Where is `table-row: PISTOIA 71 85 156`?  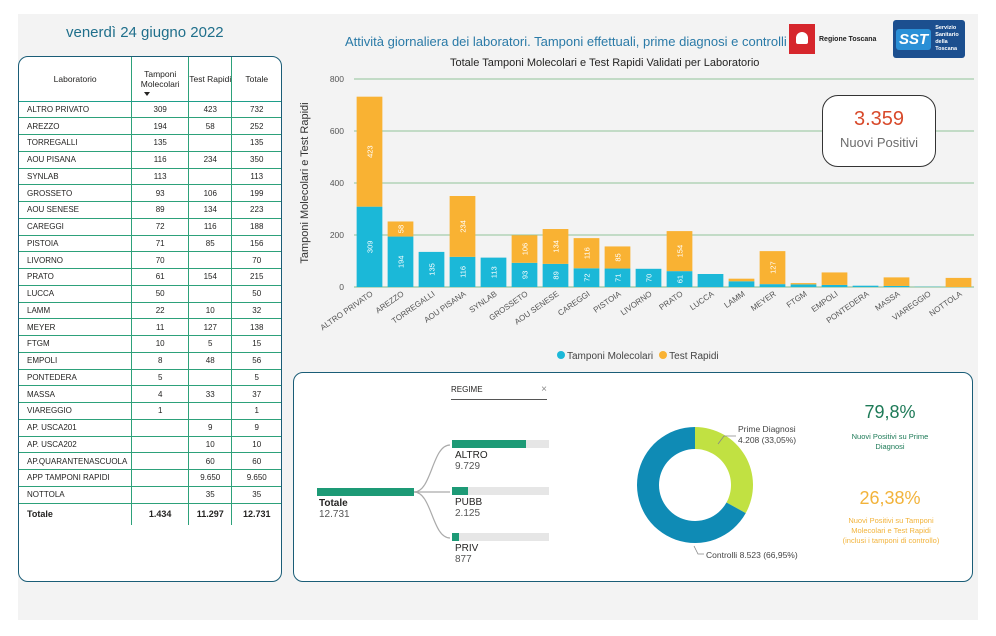 table-row: PISTOIA 71 85 156 is located at coordinates (150, 244).